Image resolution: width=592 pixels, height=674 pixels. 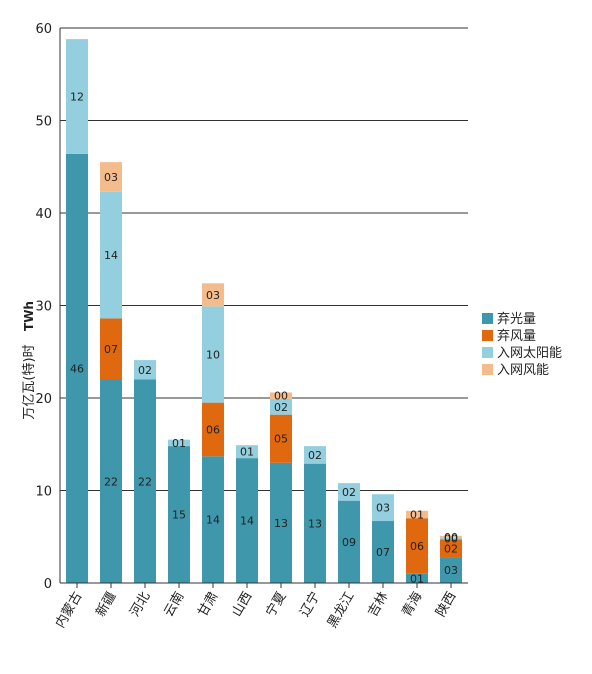 I want to click on data-label-2-2: 07, so click(x=111, y=349).